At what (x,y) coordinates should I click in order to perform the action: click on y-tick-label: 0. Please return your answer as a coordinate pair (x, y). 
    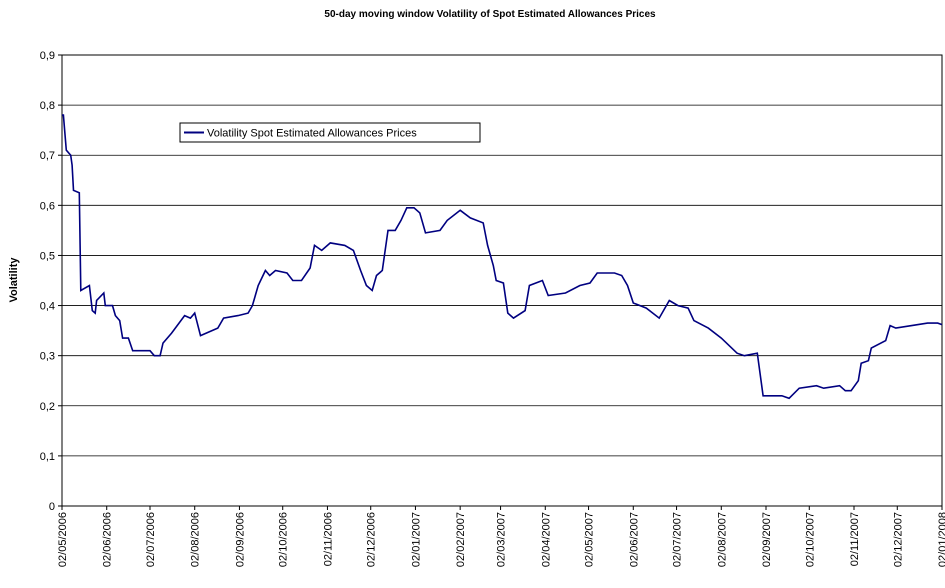
    Looking at the image, I should click on (52, 507).